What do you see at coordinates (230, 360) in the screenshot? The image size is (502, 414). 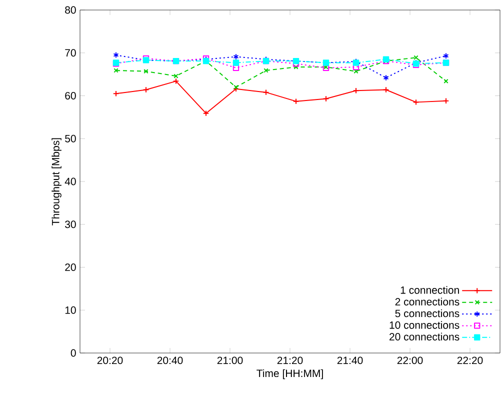 I see `x-tick-label: 21:00` at bounding box center [230, 360].